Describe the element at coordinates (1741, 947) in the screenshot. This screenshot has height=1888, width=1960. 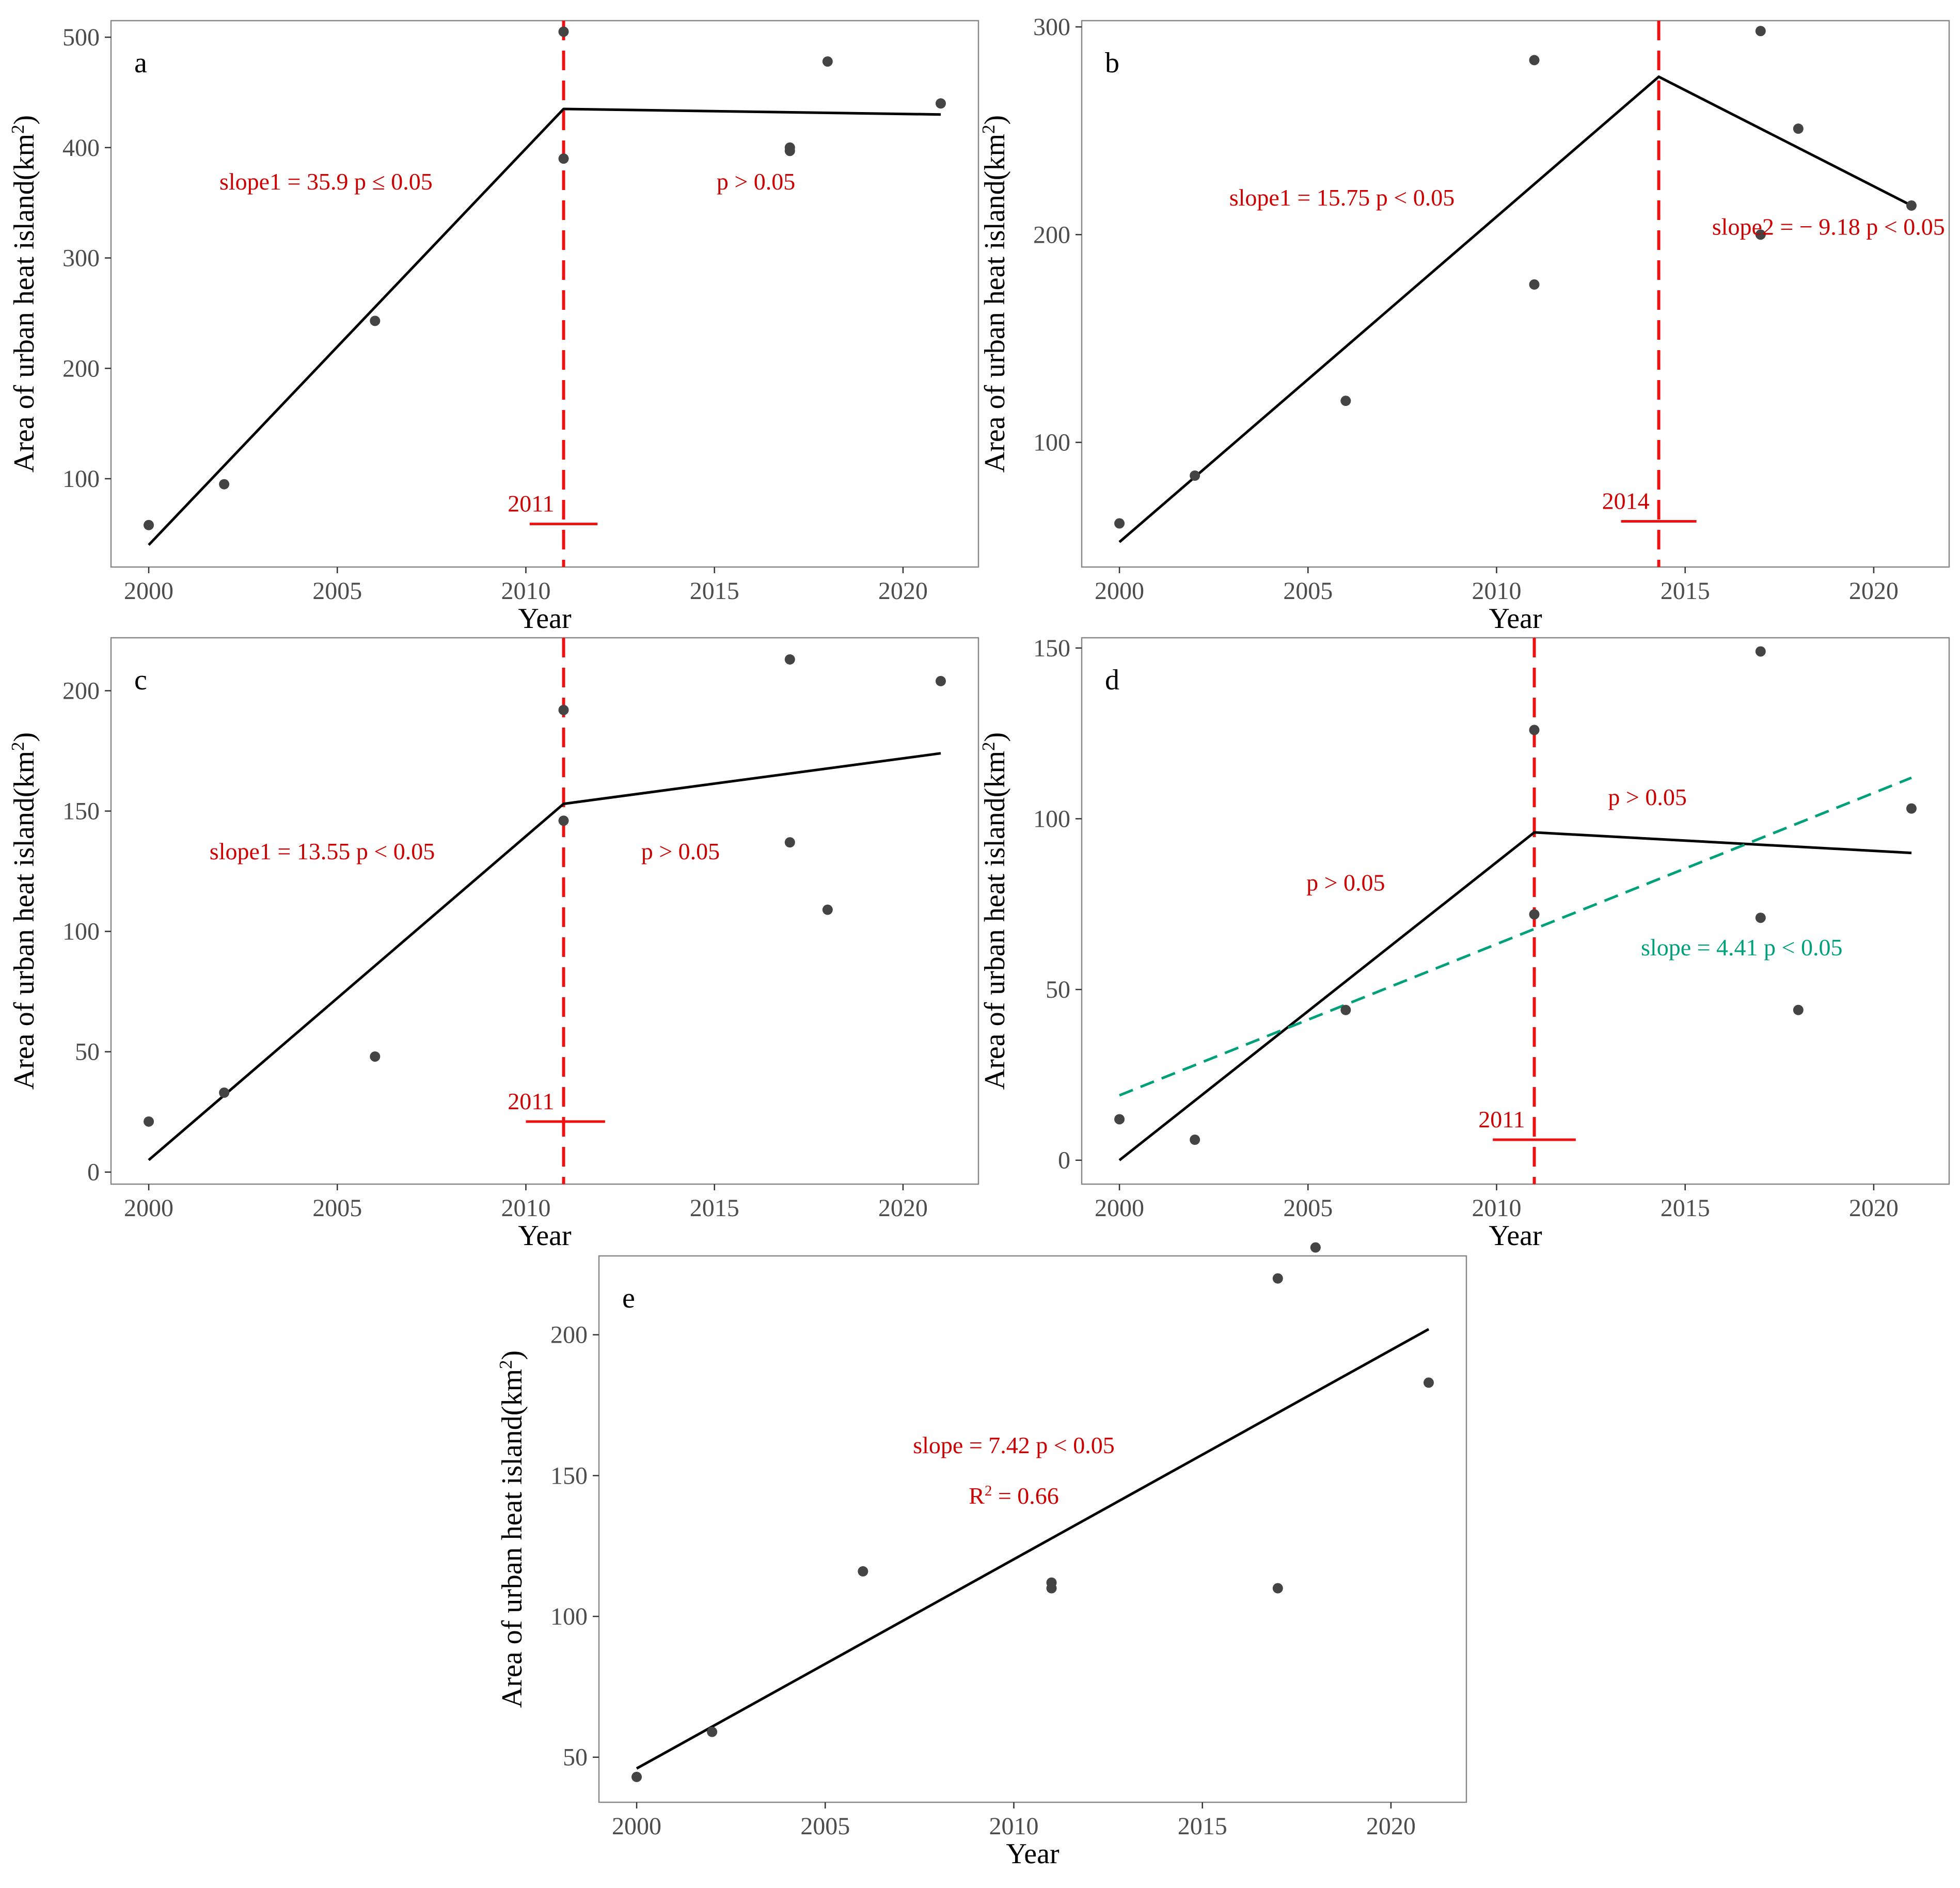
I see `stat-annotation: slope = 4.41 p < 0.05` at that location.